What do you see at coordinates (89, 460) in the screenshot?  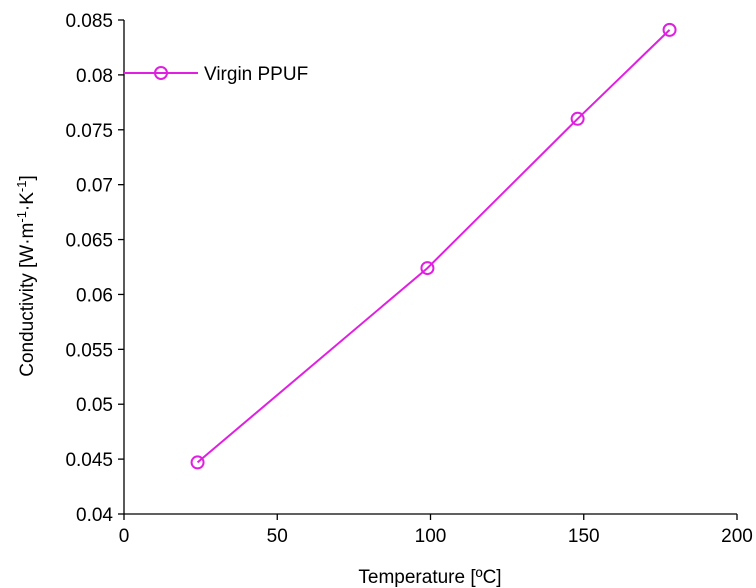 I see `y-tick-label: 0.045` at bounding box center [89, 460].